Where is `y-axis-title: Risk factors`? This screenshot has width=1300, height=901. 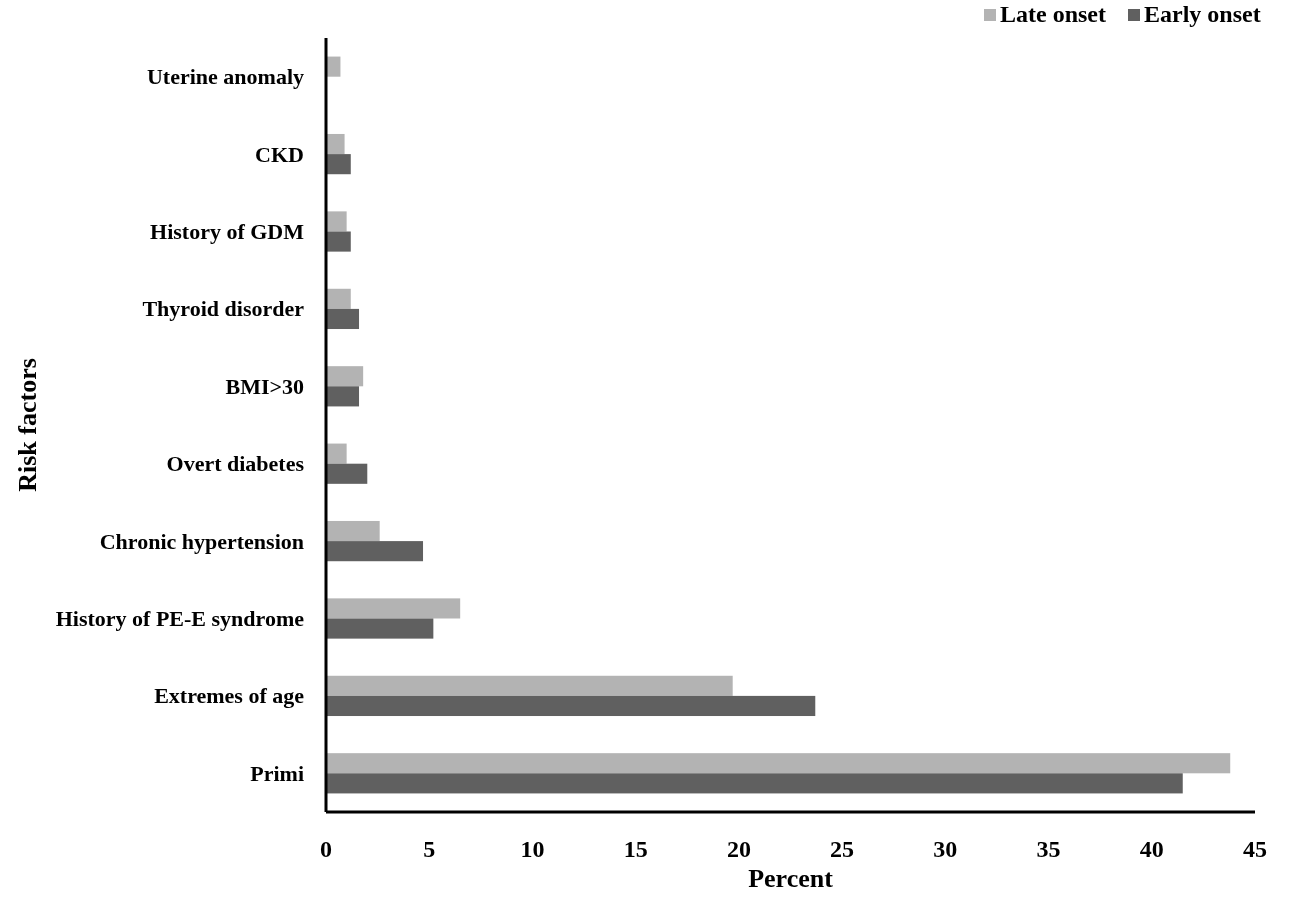 y-axis-title: Risk factors is located at coordinates (27, 425).